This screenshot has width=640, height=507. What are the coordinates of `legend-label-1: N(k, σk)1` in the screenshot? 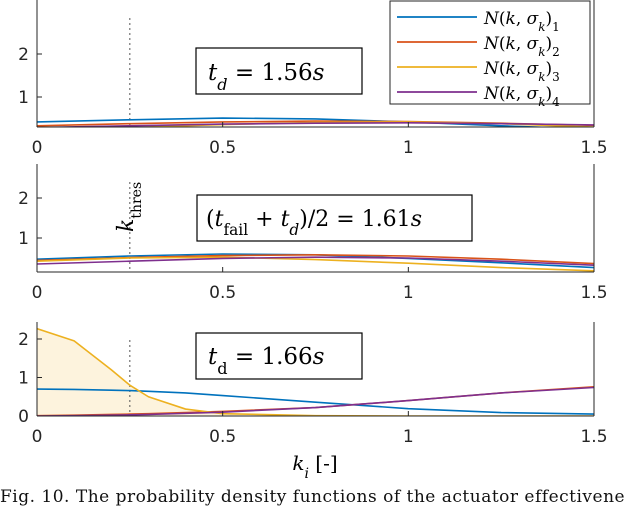 It's located at (521, 21).